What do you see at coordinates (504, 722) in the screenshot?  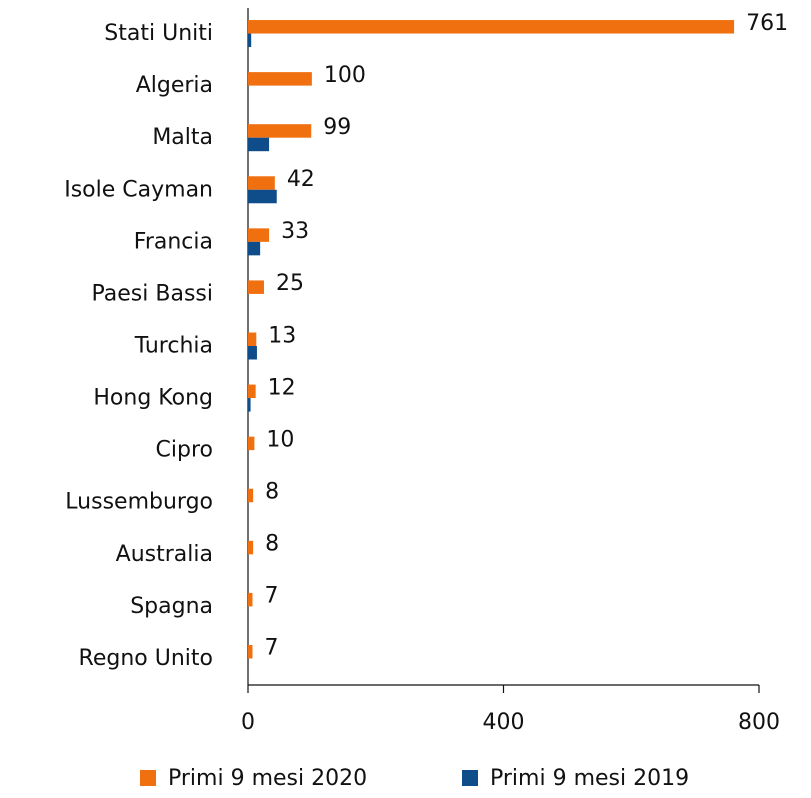 I see `x-tick-label: 400` at bounding box center [504, 722].